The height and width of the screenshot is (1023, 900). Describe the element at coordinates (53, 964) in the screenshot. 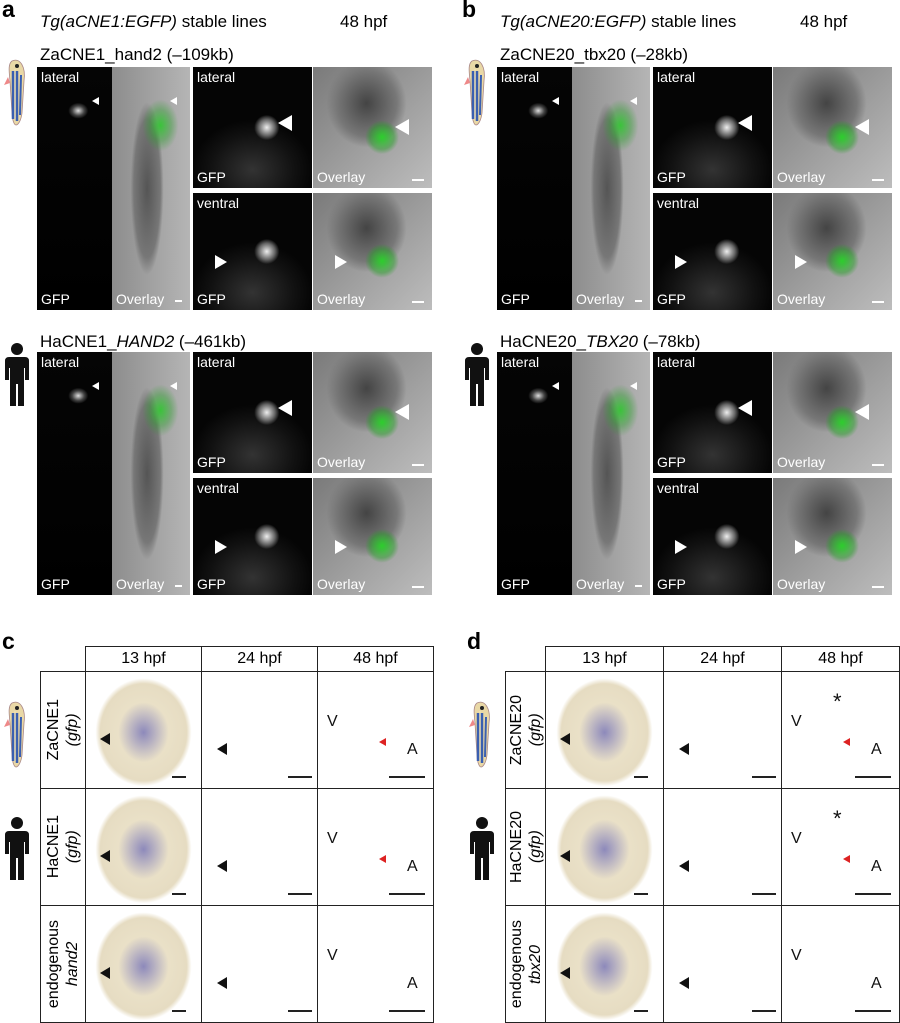

I see `row-label-line1: endogenous` at that location.